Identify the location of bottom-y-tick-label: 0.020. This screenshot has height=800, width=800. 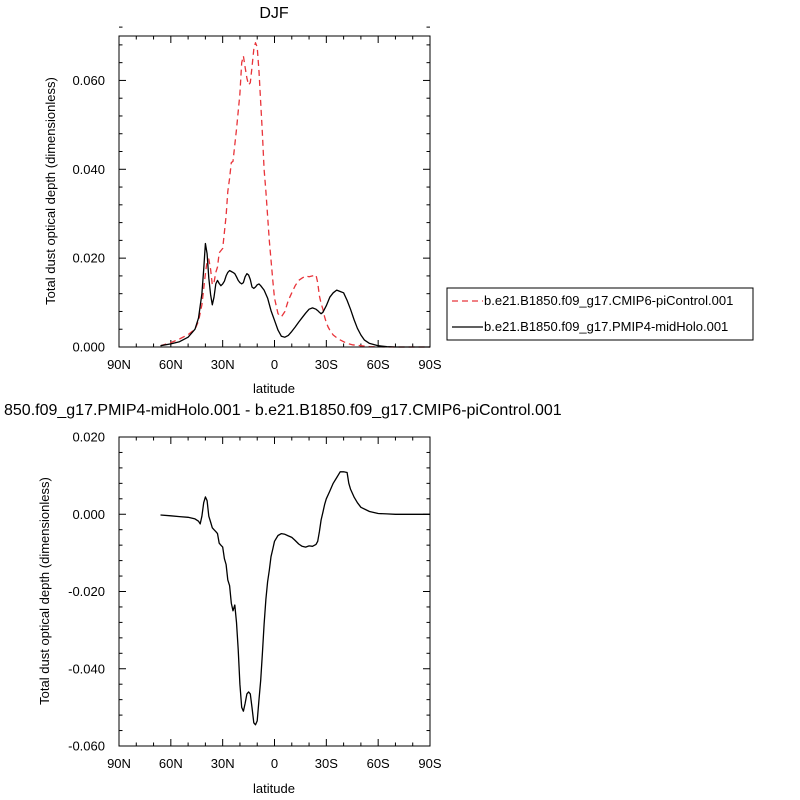
(88, 437).